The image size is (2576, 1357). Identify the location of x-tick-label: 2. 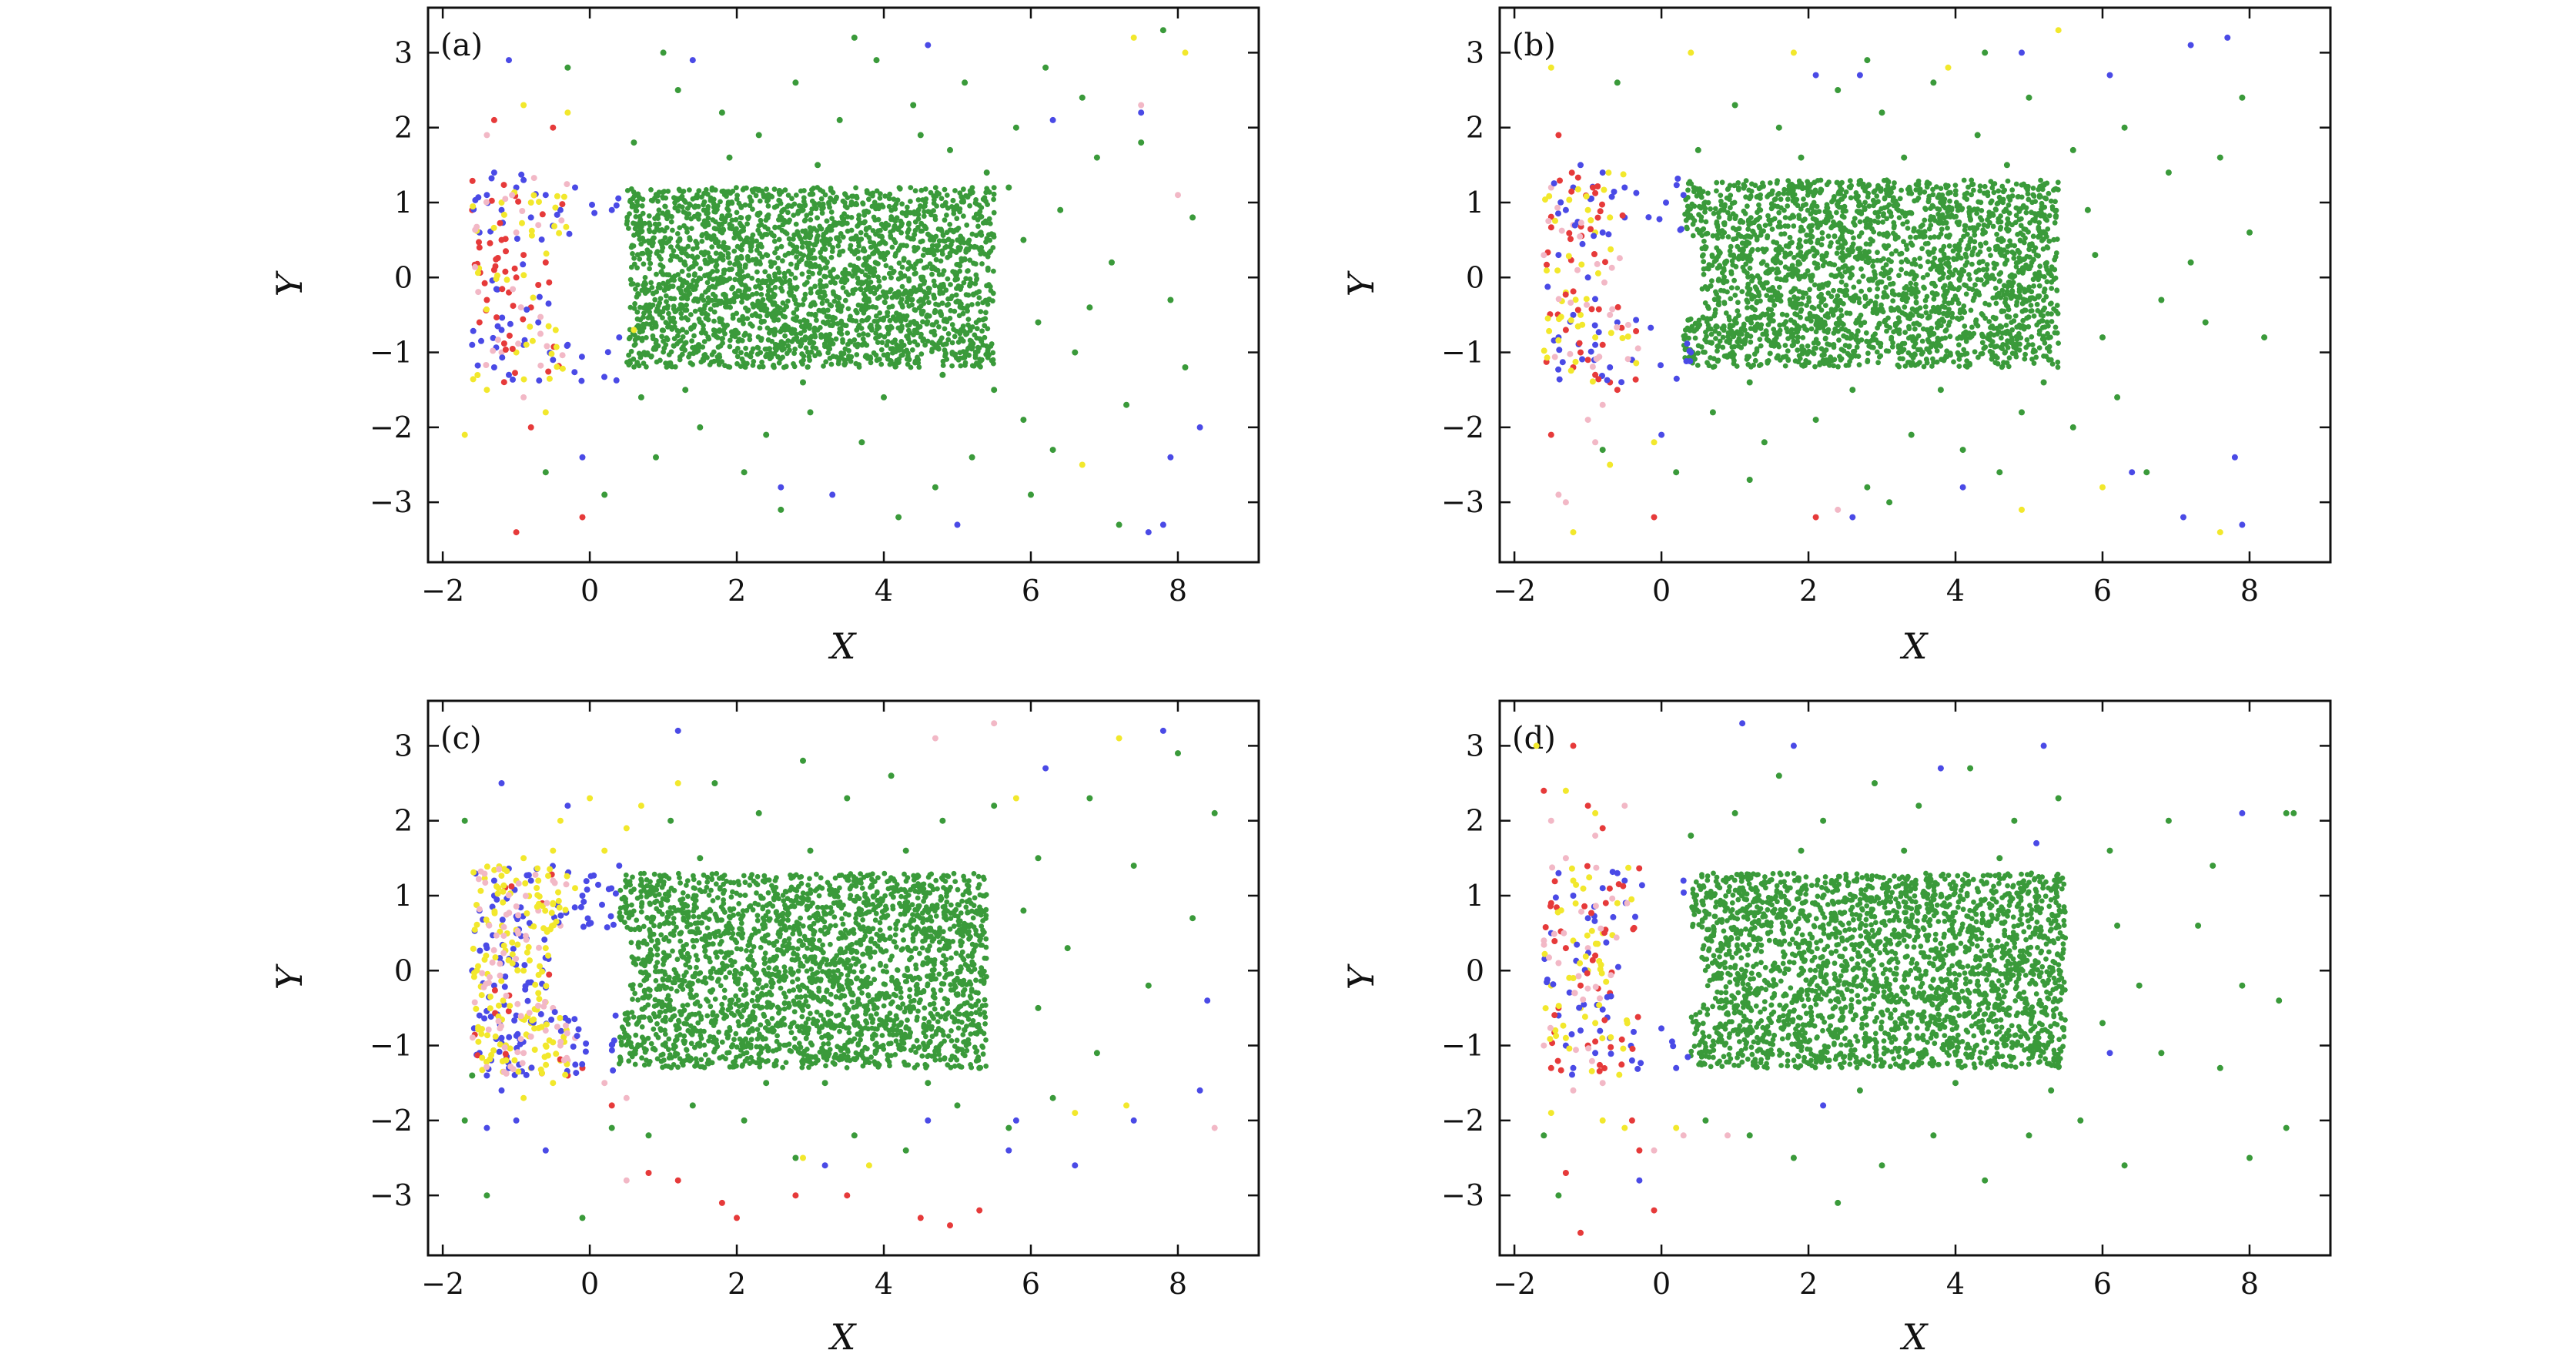
(1809, 591).